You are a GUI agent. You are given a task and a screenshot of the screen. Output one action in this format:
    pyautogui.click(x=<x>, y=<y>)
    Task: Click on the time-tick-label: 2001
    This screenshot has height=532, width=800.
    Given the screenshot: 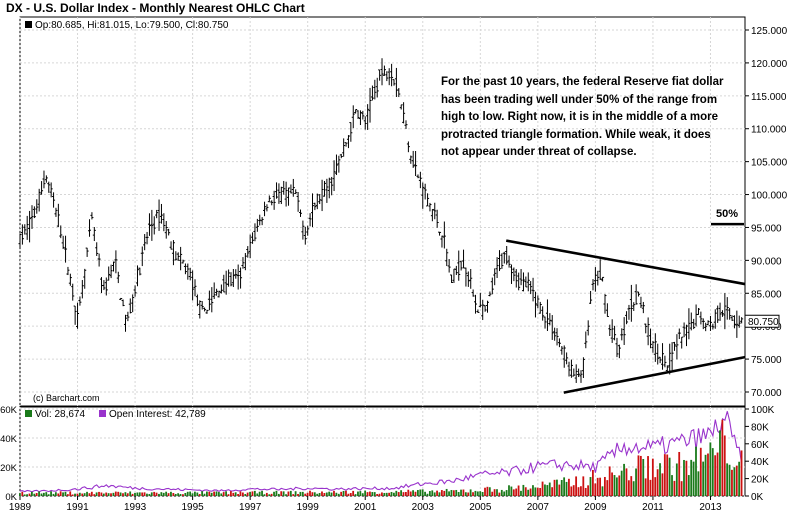 What is the action you would take?
    pyautogui.click(x=365, y=507)
    